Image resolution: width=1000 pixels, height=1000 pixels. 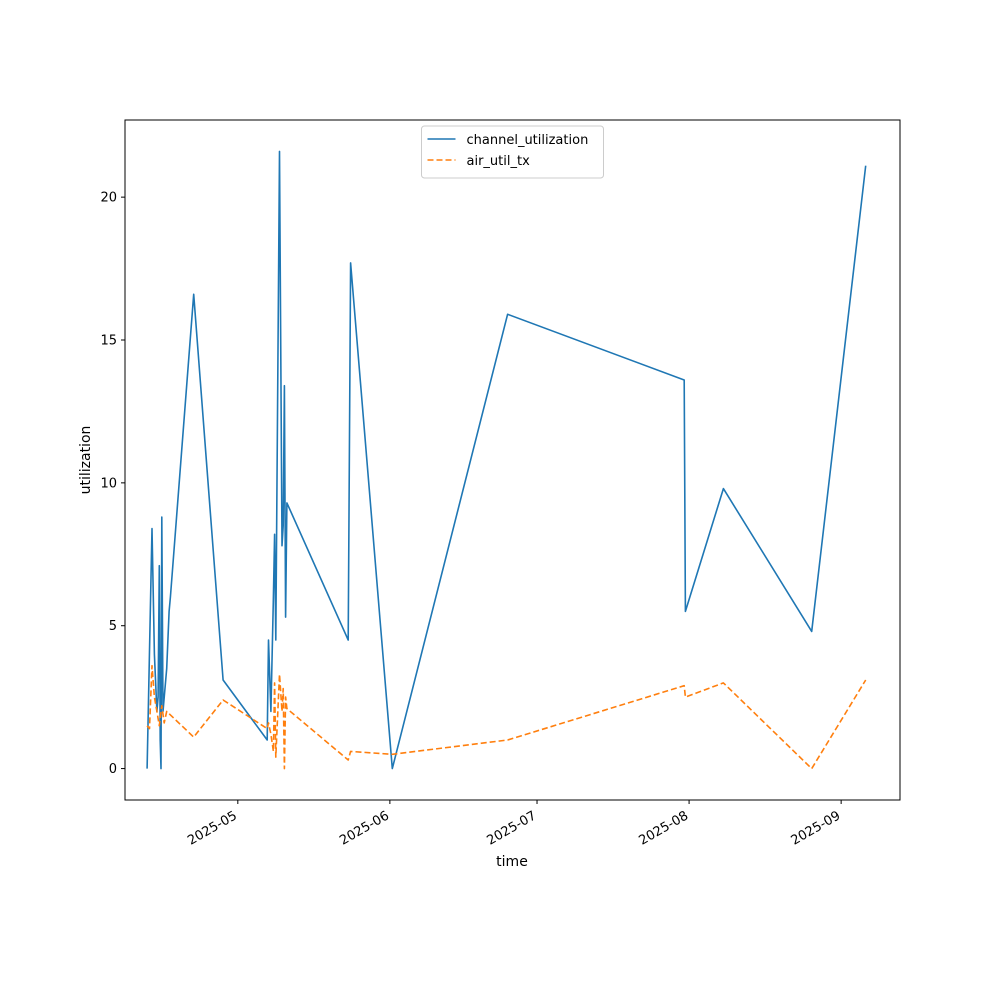 I want to click on y-tick-label: 20, so click(x=108, y=198).